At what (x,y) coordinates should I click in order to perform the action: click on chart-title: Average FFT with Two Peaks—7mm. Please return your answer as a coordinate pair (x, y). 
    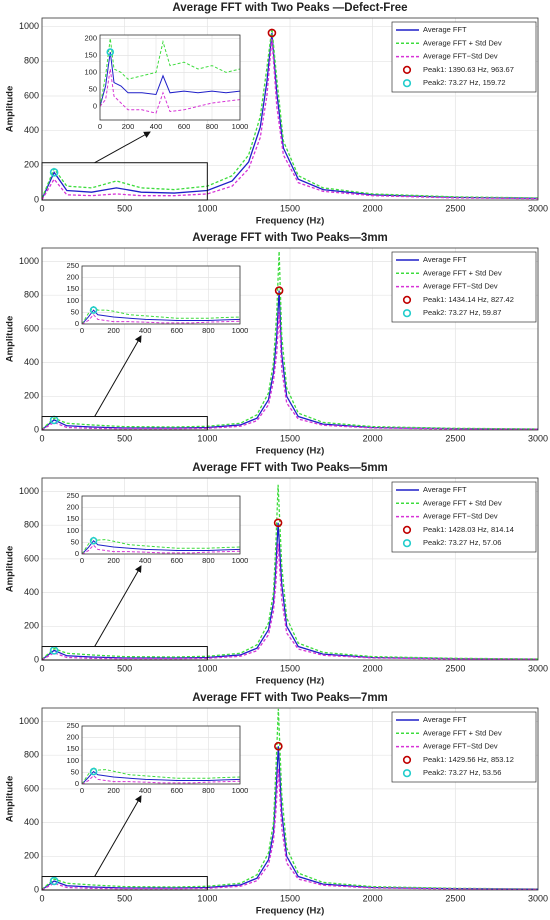
    Looking at the image, I should click on (290, 698).